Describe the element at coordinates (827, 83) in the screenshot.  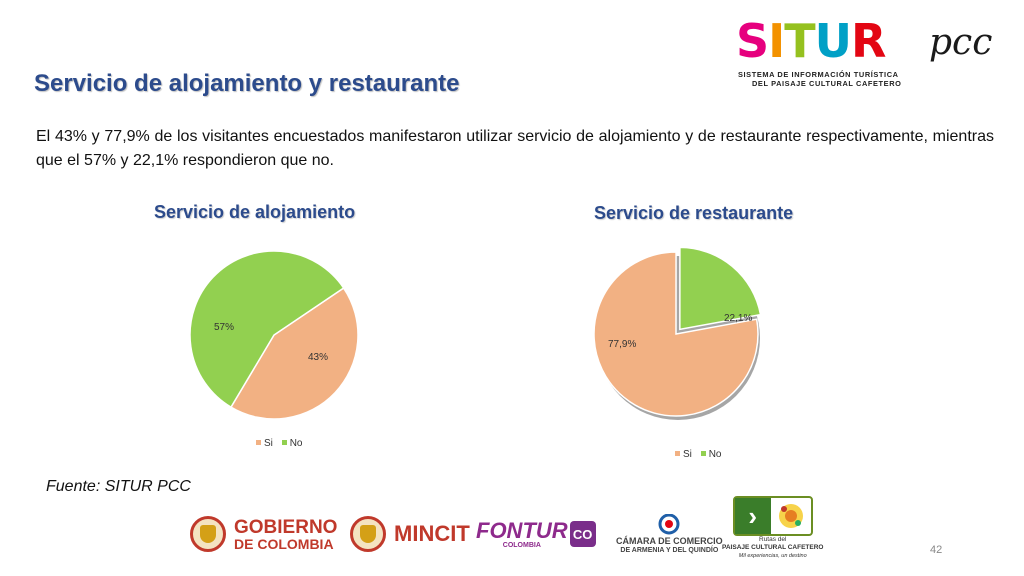
I see `logo-subtitle-line2: DEL PAISAJE CULTURAL CAFETERO` at that location.